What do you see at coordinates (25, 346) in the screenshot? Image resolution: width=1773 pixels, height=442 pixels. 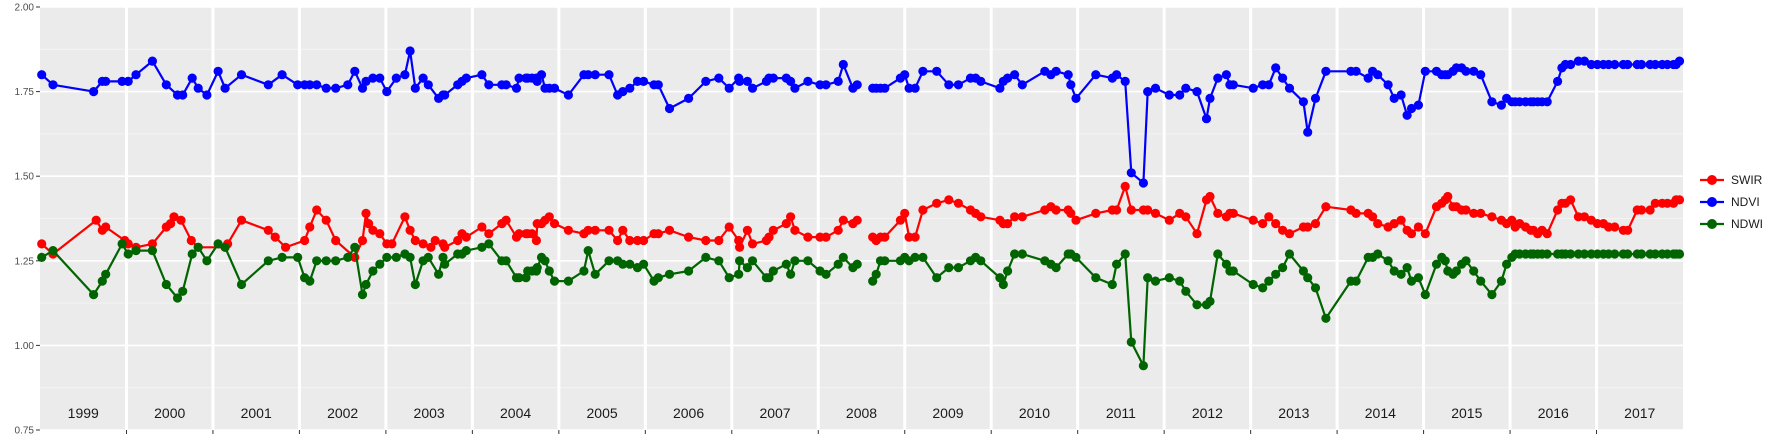 I see `y-tick-label: 1.00` at bounding box center [25, 346].